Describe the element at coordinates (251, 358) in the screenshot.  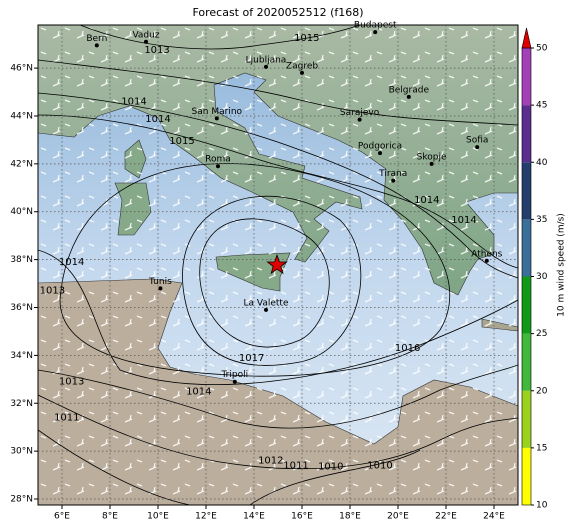
I see `isobar-label: 1017` at that location.